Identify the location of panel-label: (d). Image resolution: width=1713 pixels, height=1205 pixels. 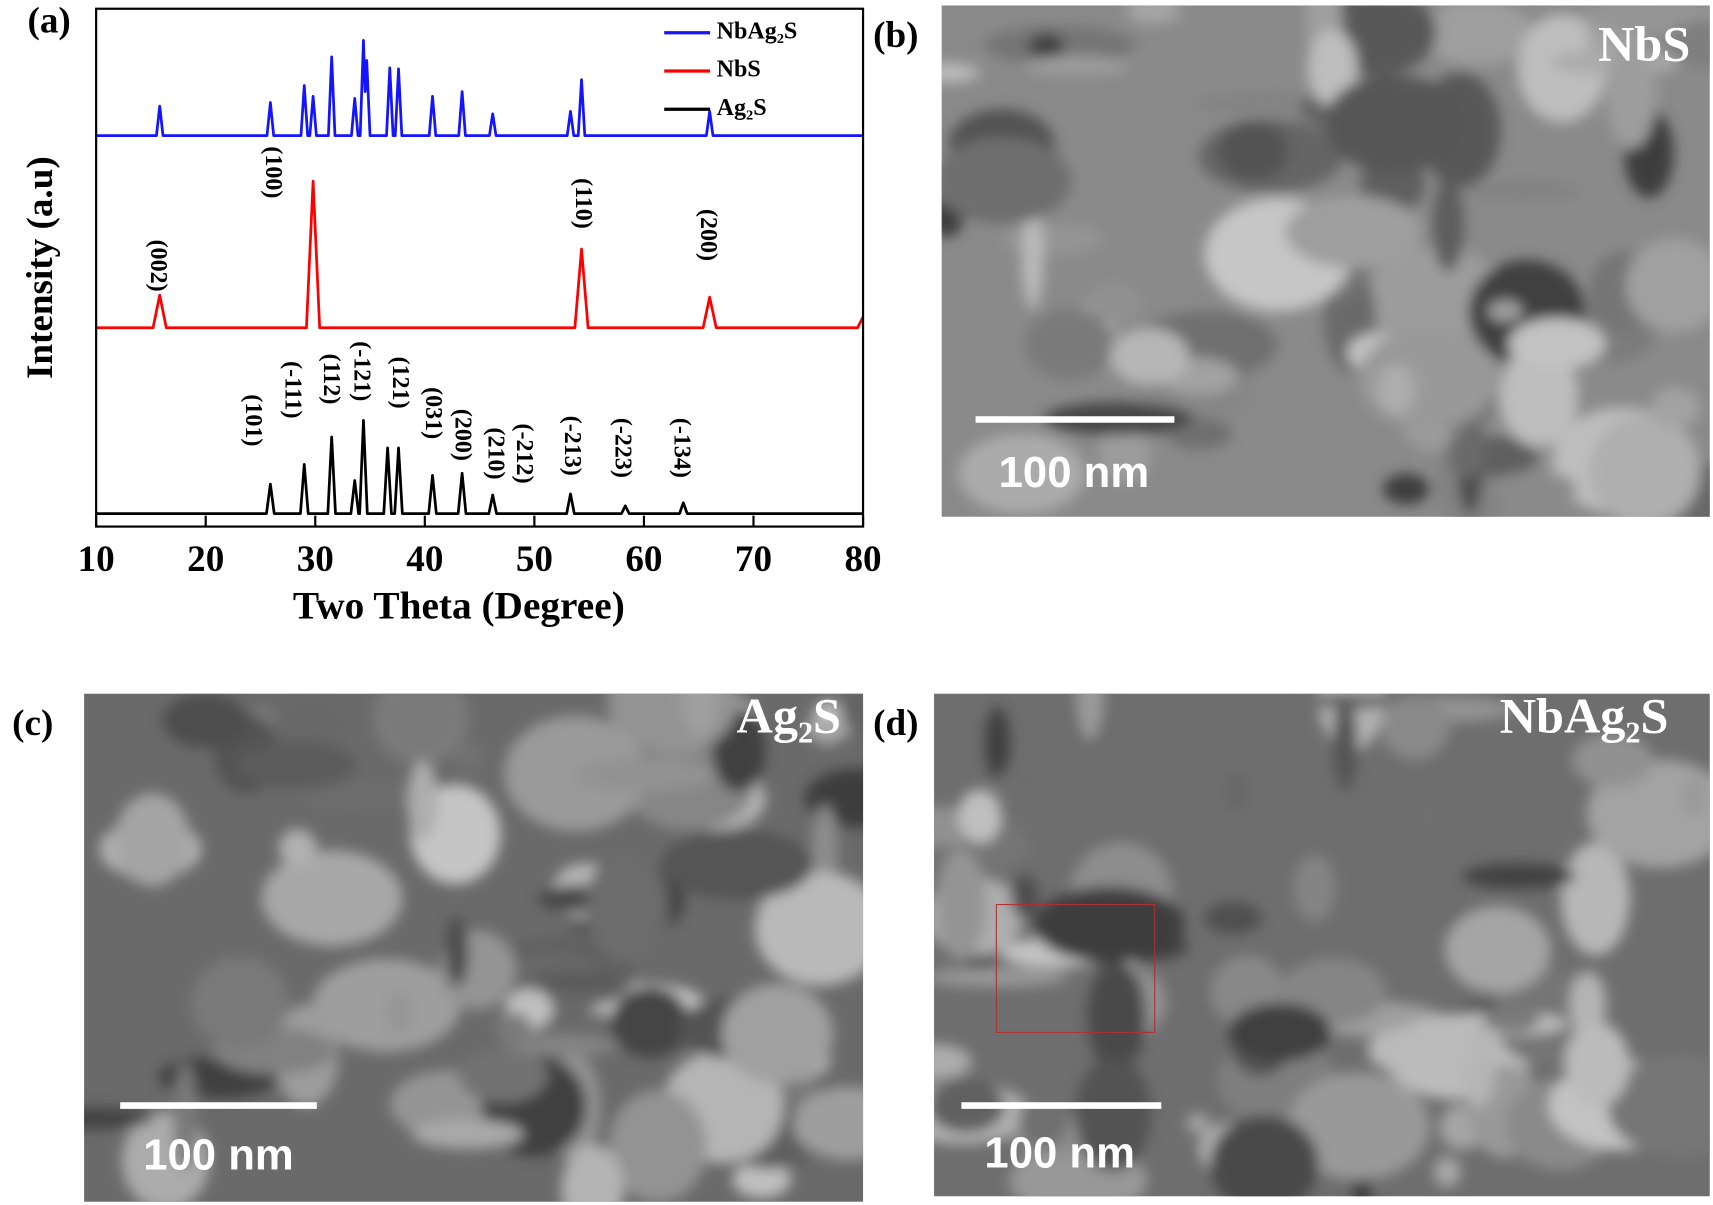
(895, 723).